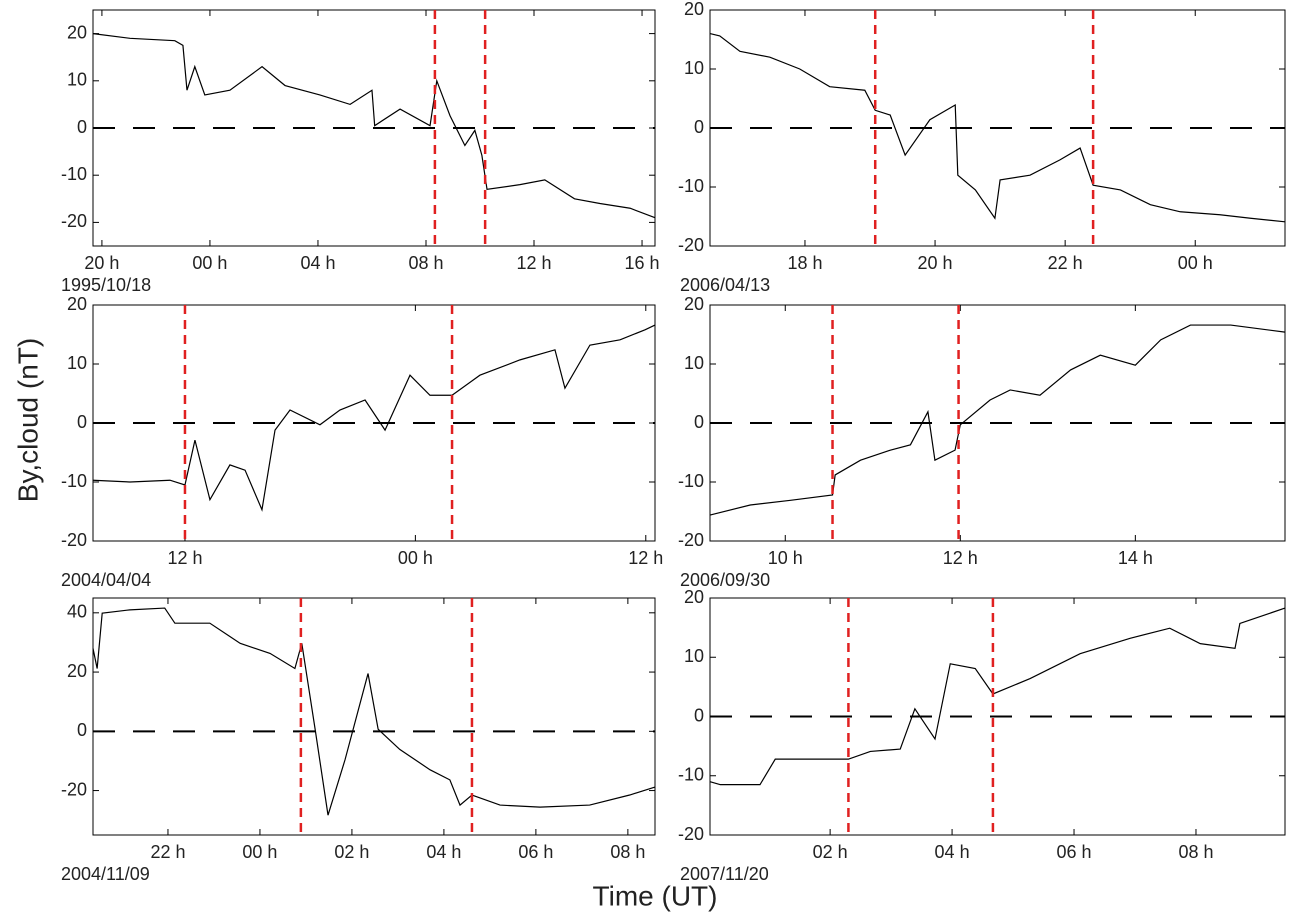 Image resolution: width=1292 pixels, height=917 pixels. I want to click on x-axis-label: Time (UT), so click(655, 895).